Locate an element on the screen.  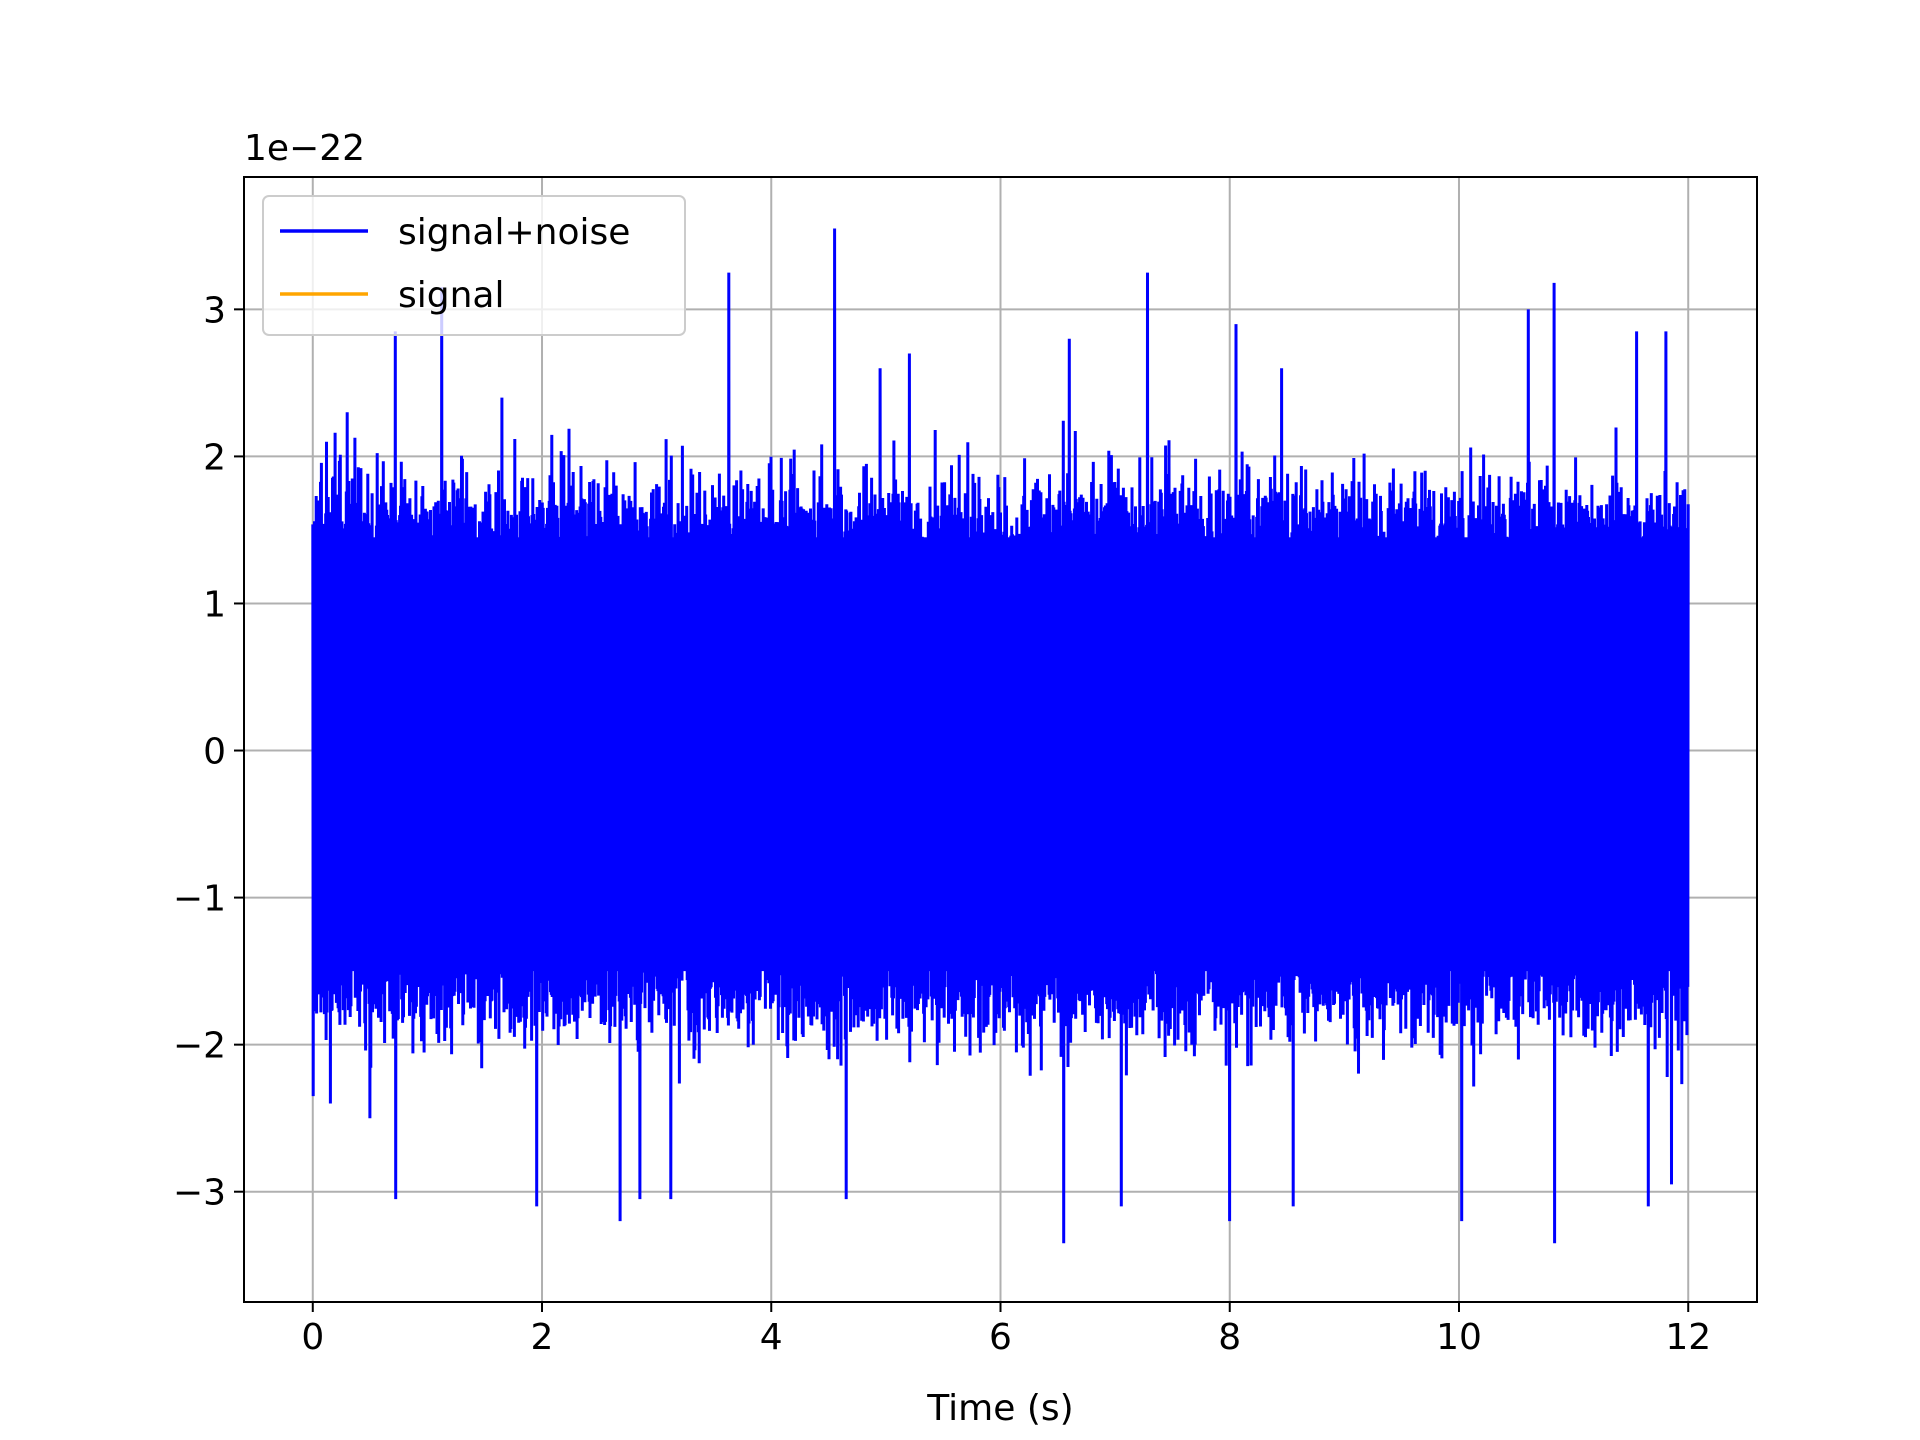
y-tick-label: −1 is located at coordinates (199, 899).